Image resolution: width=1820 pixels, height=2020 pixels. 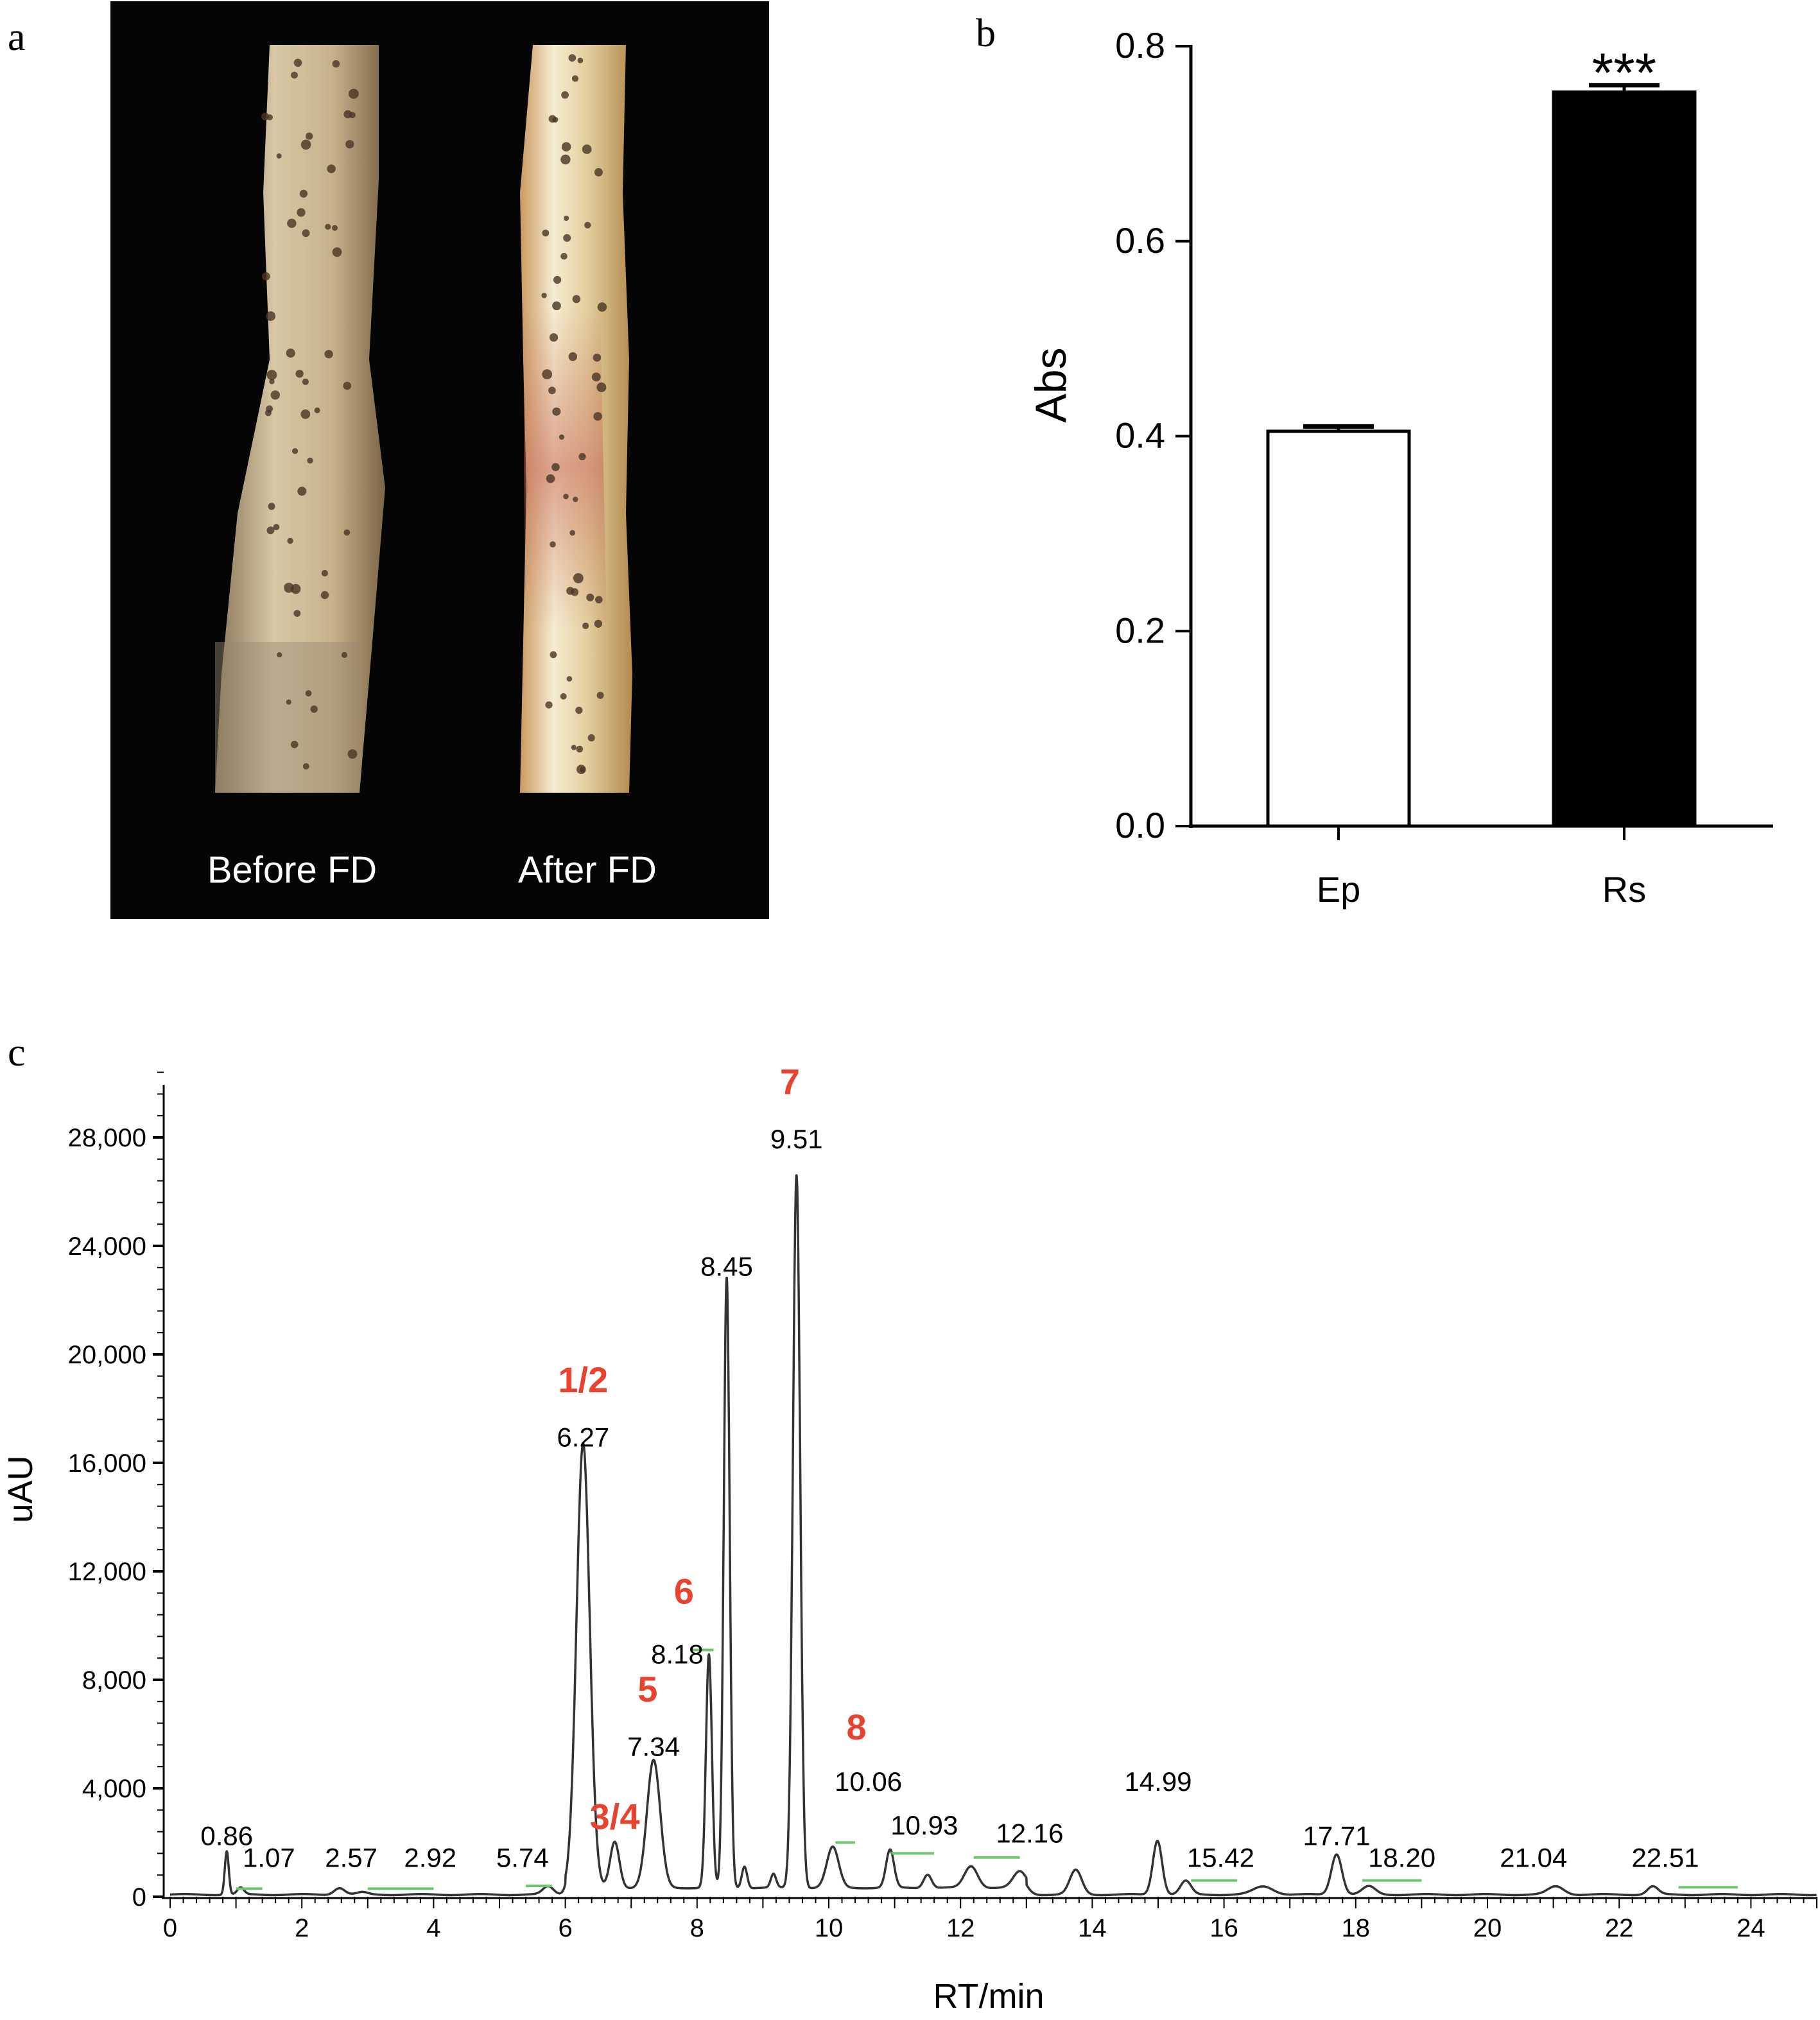 I want to click on chromatogram-x-tick-label: 20, so click(x=1487, y=1928).